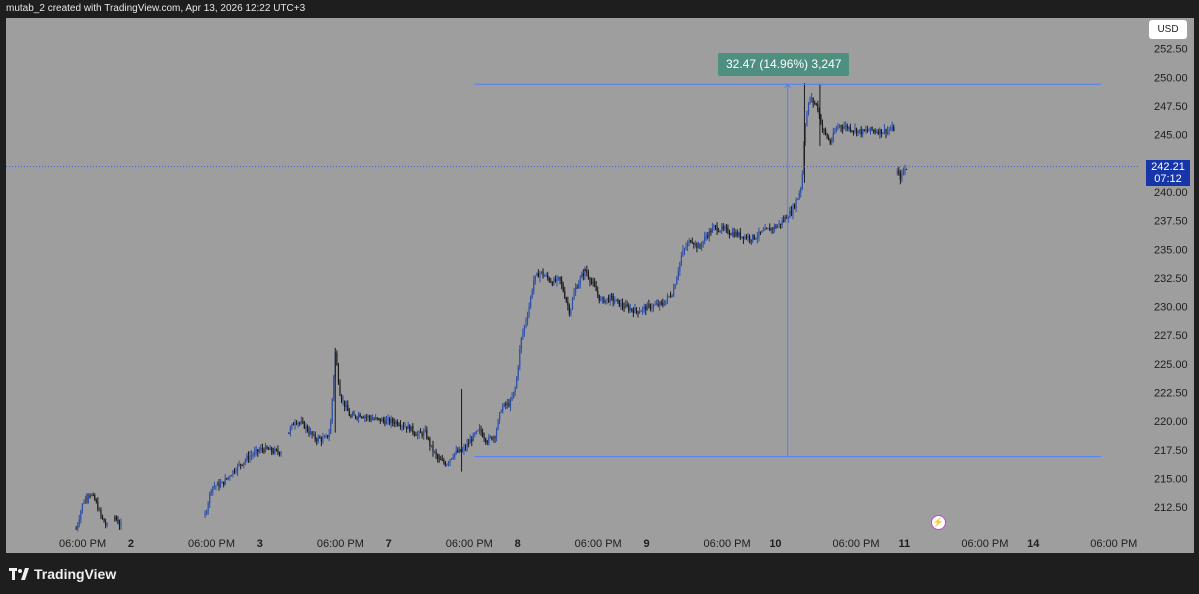  What do you see at coordinates (1168, 29) in the screenshot?
I see `currency-button: USD` at bounding box center [1168, 29].